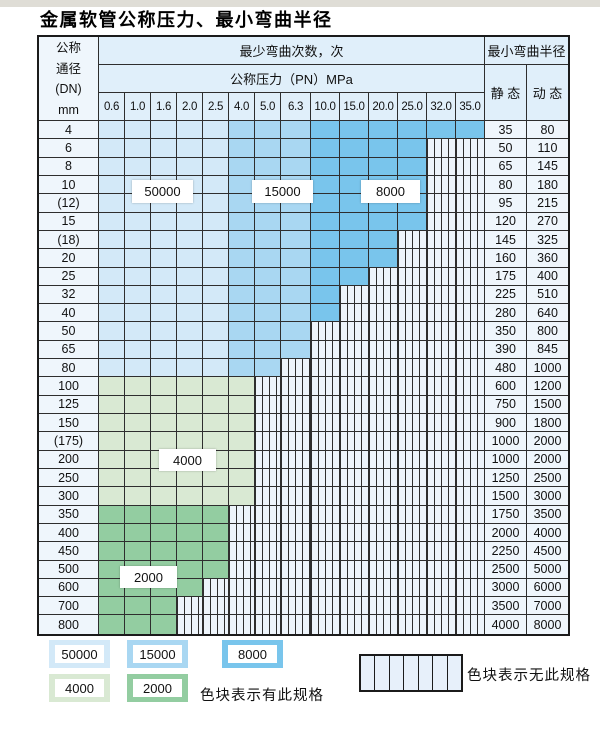 This screenshot has height=743, width=600. Describe the element at coordinates (506, 514) in the screenshot. I see `static-value-cell: 1750` at that location.